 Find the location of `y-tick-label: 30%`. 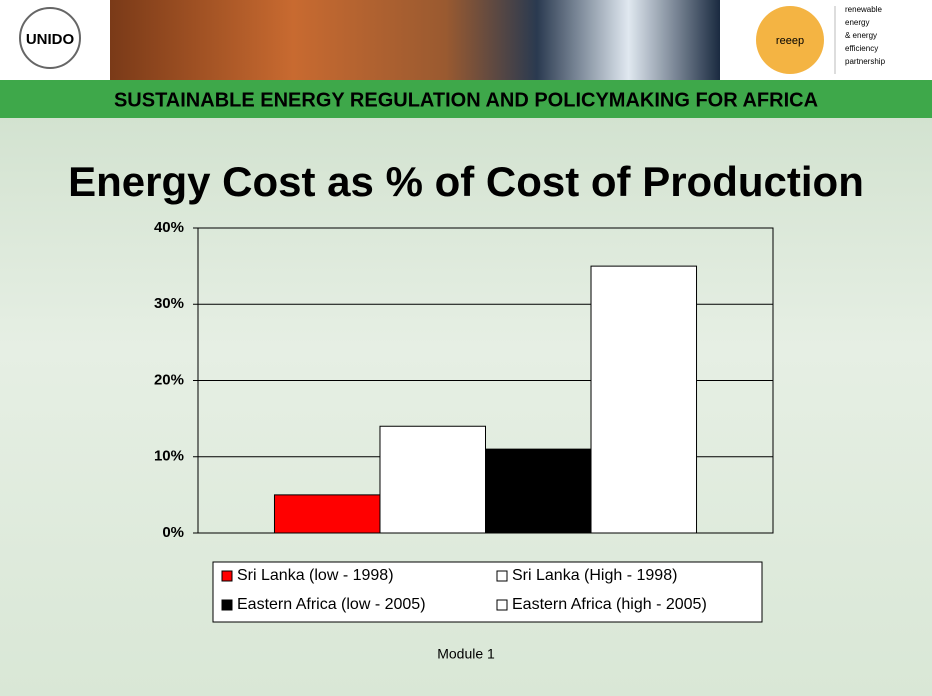

y-tick-label: 30% is located at coordinates (169, 303).